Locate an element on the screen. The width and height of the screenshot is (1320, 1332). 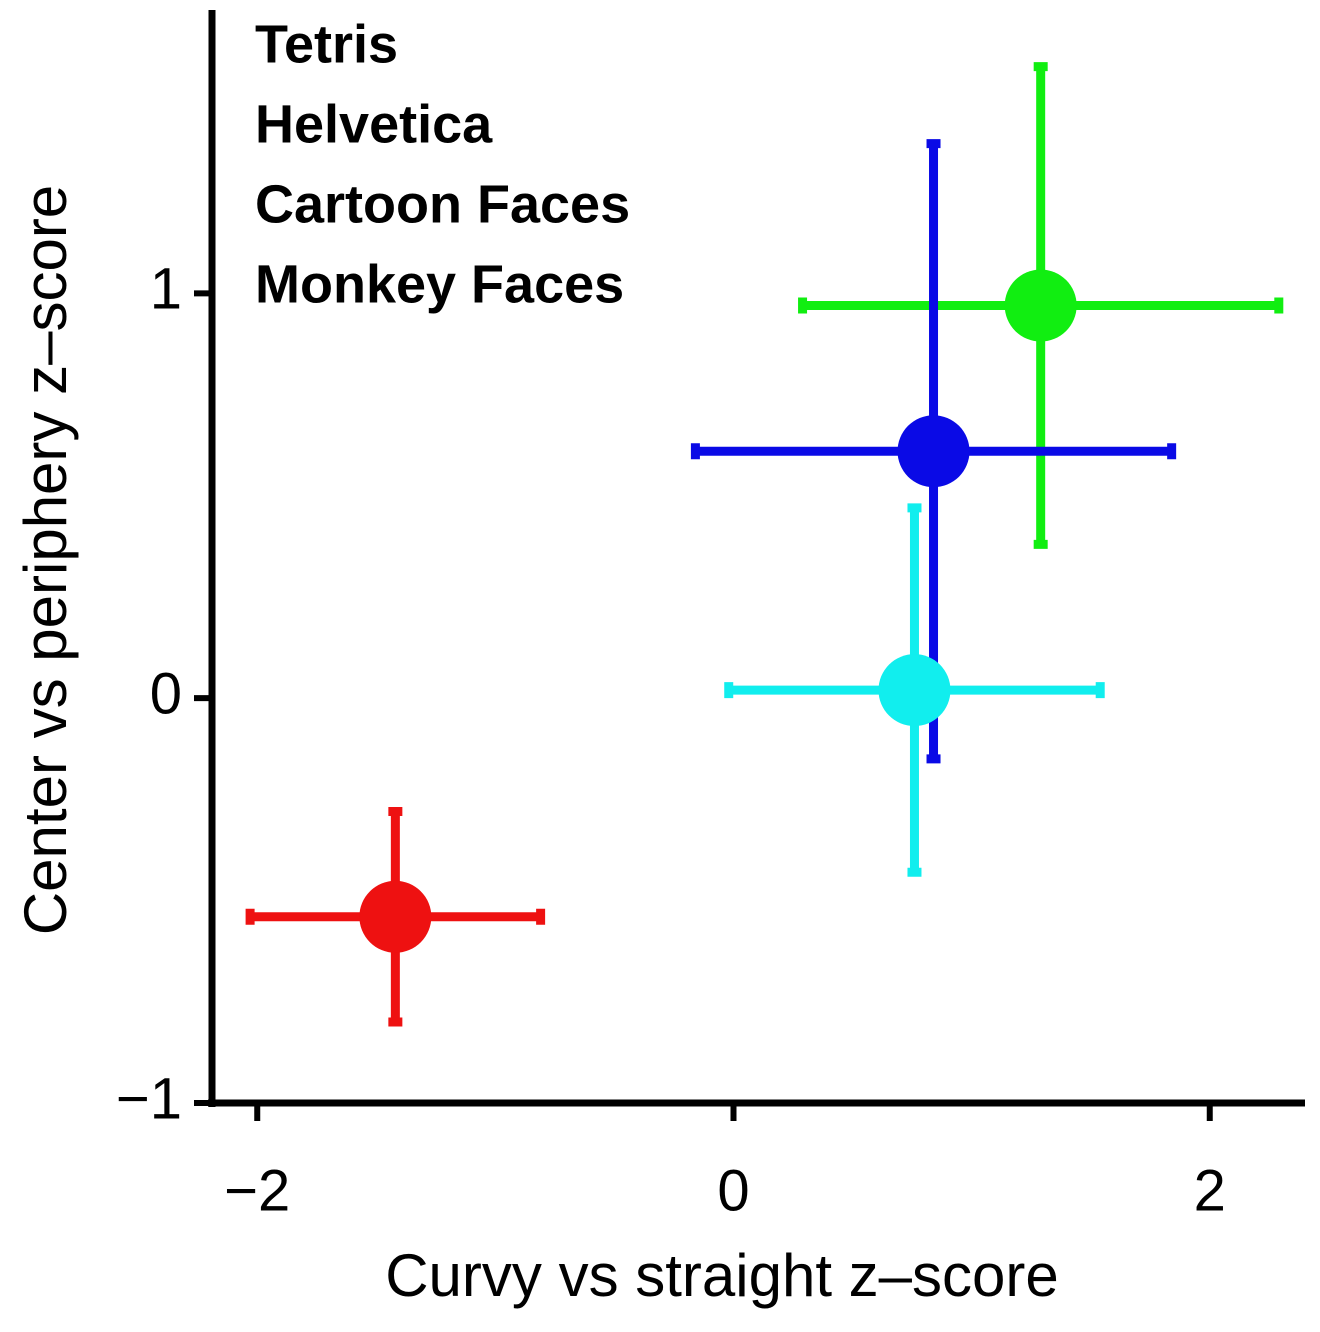
legend-label: Monkey Faces is located at coordinates (439, 284).